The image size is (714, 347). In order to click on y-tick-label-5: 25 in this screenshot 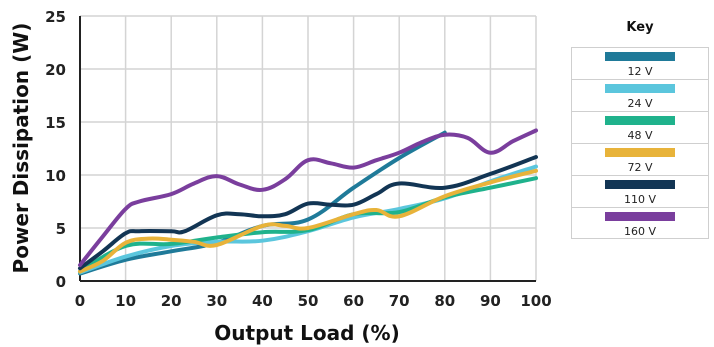, I will do `click(55, 17)`.